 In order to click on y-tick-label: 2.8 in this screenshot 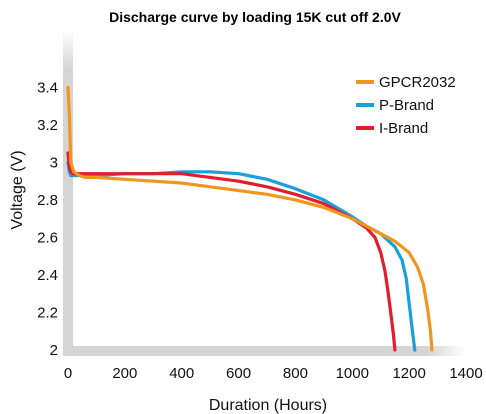, I will do `click(47, 200)`.